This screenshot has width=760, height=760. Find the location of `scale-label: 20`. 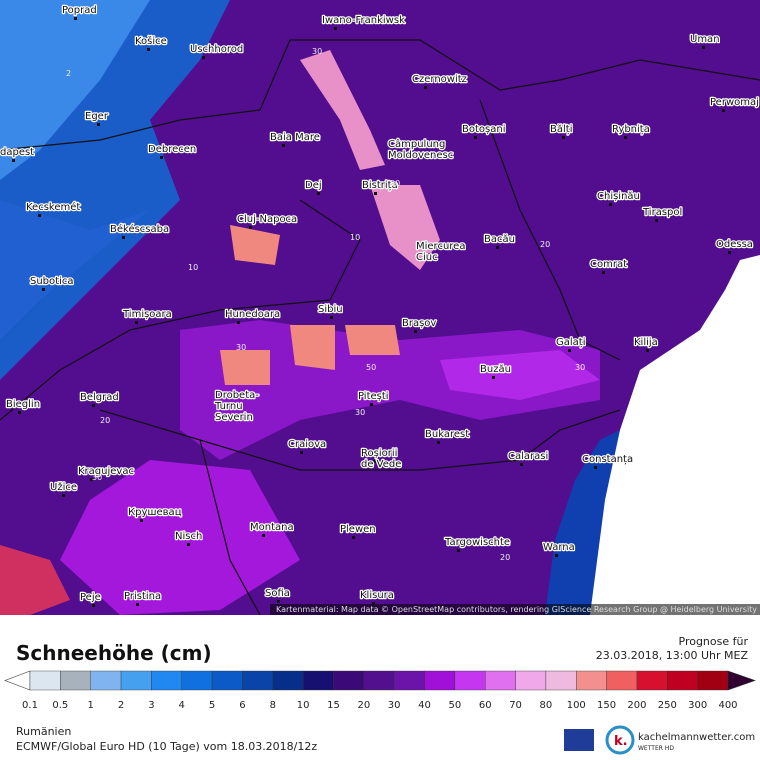

scale-label: 20 is located at coordinates (363, 705).